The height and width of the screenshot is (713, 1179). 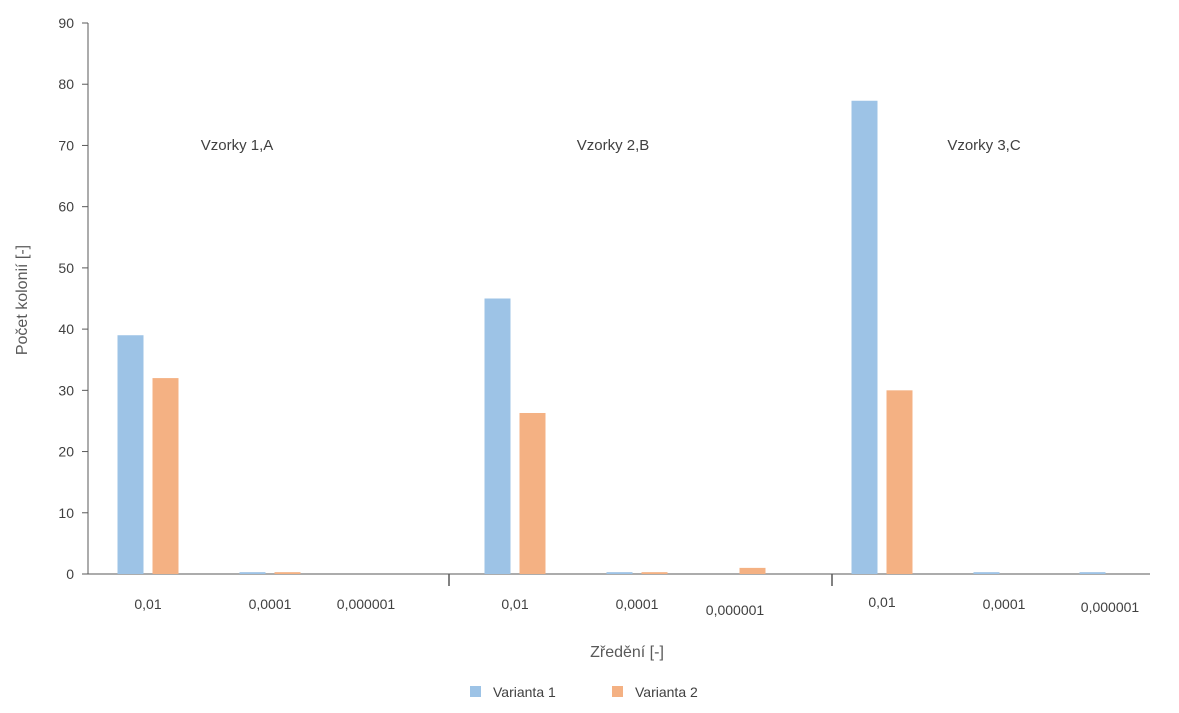 I want to click on y-tick-label: 30, so click(x=66, y=390).